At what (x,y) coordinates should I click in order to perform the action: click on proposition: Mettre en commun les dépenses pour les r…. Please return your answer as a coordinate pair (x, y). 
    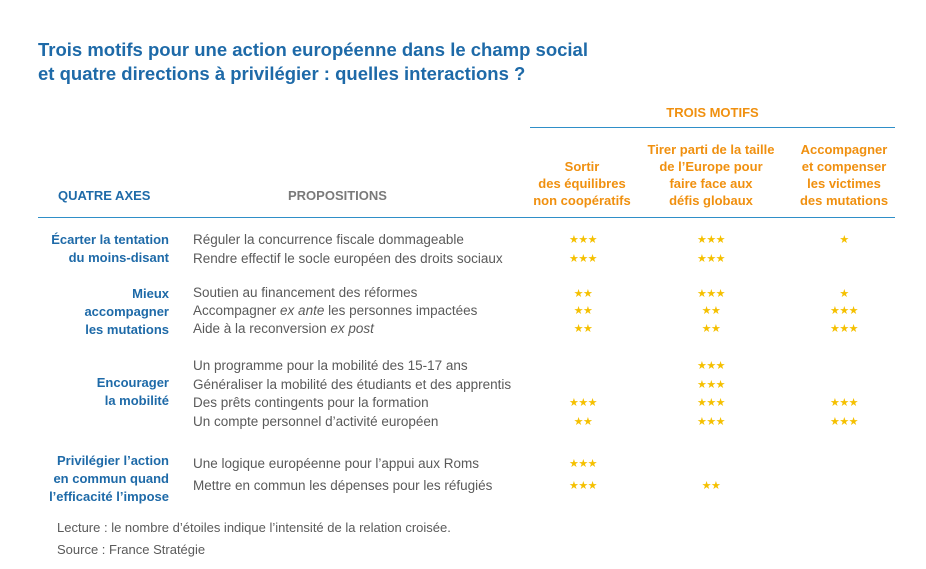
    Looking at the image, I should click on (343, 485).